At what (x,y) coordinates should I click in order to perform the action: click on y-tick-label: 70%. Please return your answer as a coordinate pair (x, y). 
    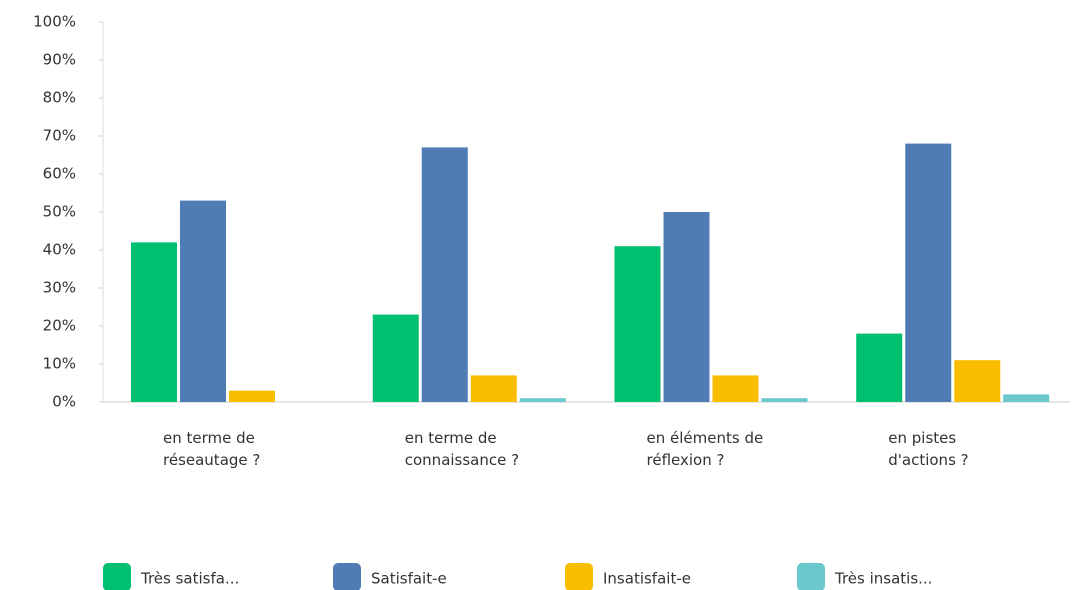
    Looking at the image, I should click on (59, 136).